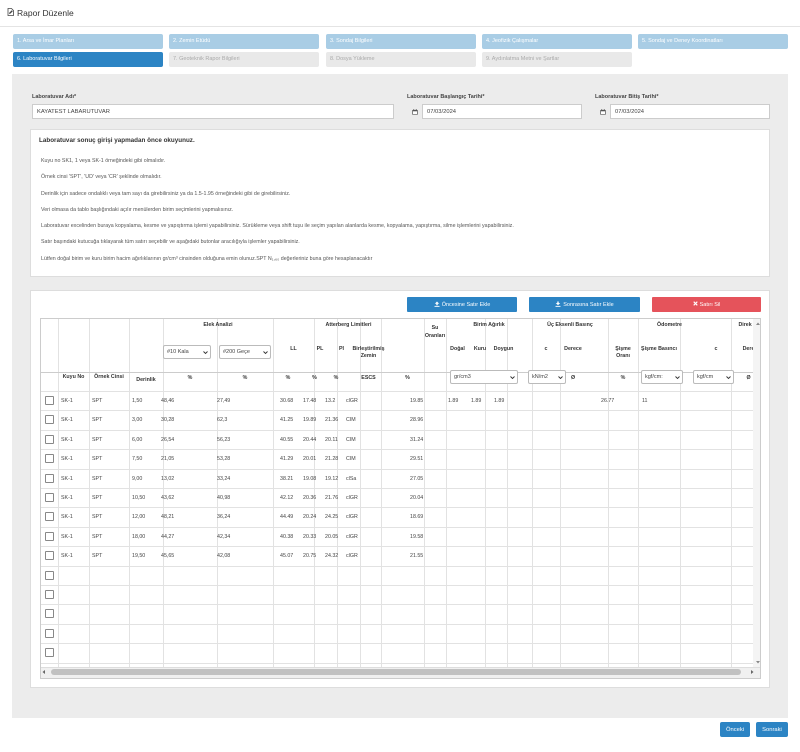 The image size is (800, 752). What do you see at coordinates (772, 729) in the screenshot?
I see `next-button: Sonraki` at bounding box center [772, 729].